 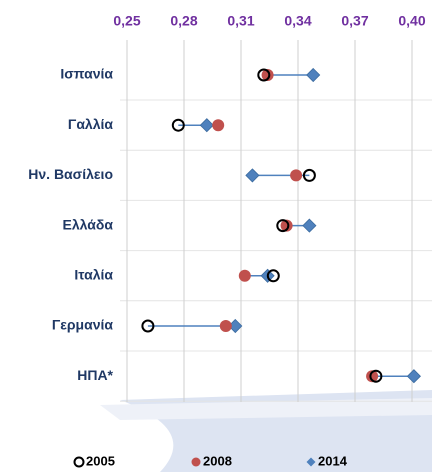 I want to click on category-label: Ην. Βασίλειο, so click(x=70, y=174).